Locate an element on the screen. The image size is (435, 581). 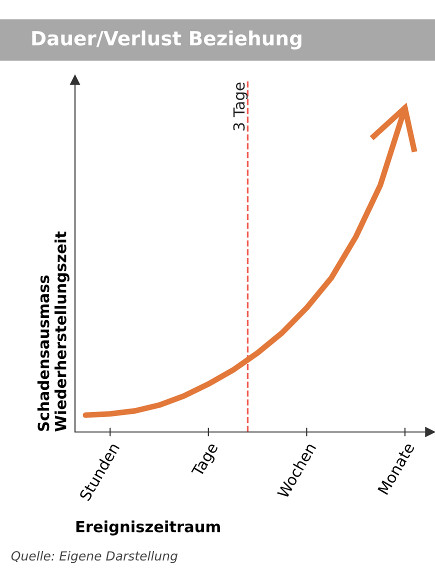
annotation: 3 Tage is located at coordinates (240, 106).